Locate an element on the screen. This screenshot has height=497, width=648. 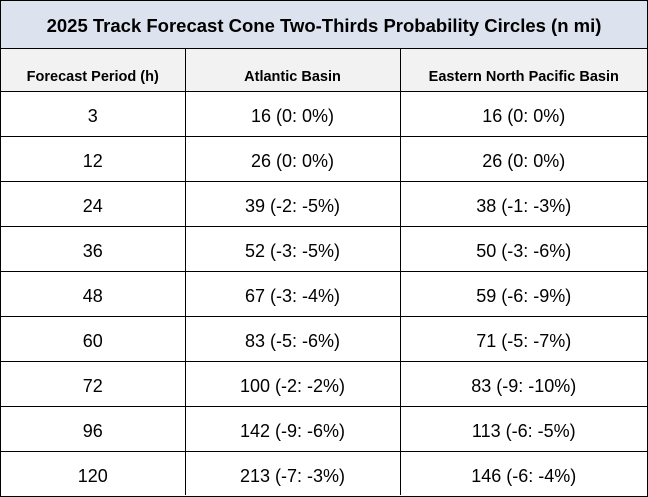
table-row: 60 83 (-5: -6%) 71 (-5: -7%) is located at coordinates (324, 339).